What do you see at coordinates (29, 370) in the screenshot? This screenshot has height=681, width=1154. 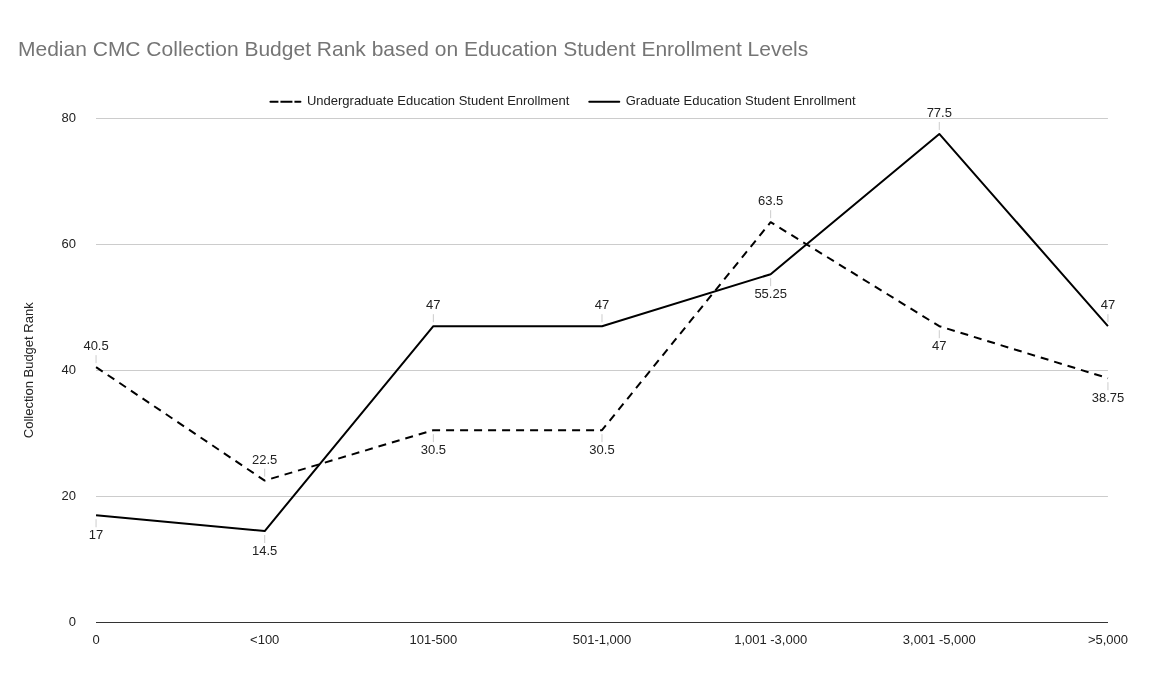 I see `y-axis-title: Collection Budget Rank` at bounding box center [29, 370].